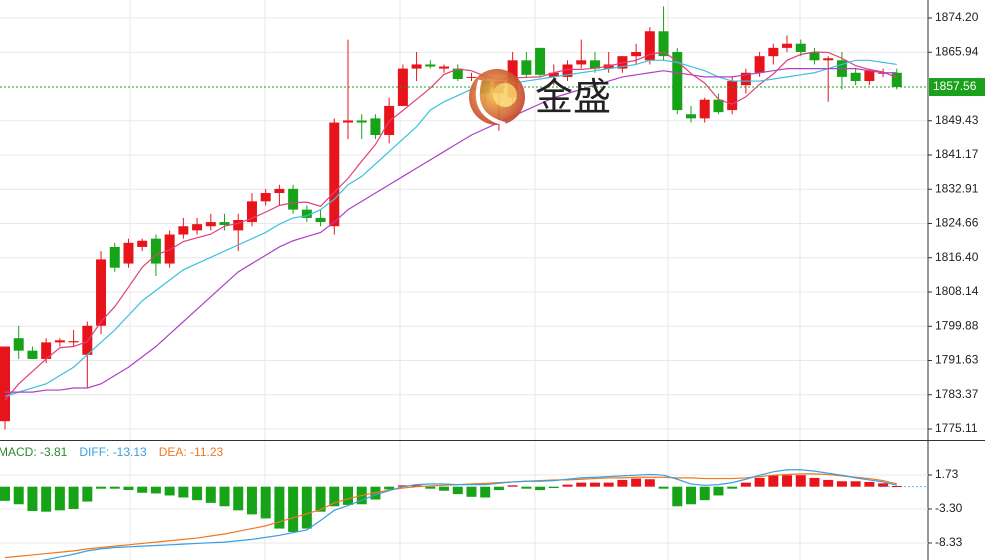 The width and height of the screenshot is (985, 560). What do you see at coordinates (490, 102) in the screenshot?
I see `logo-swoosh` at bounding box center [490, 102].